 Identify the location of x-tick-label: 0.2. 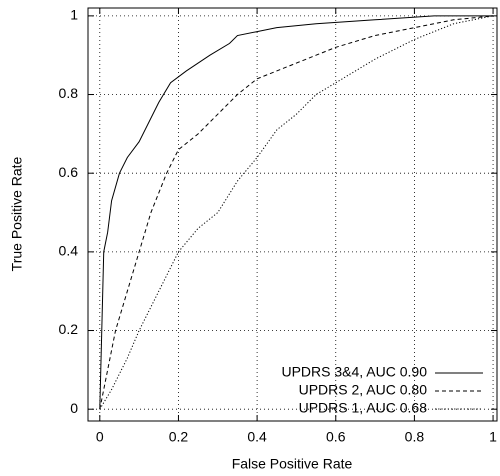
(179, 437).